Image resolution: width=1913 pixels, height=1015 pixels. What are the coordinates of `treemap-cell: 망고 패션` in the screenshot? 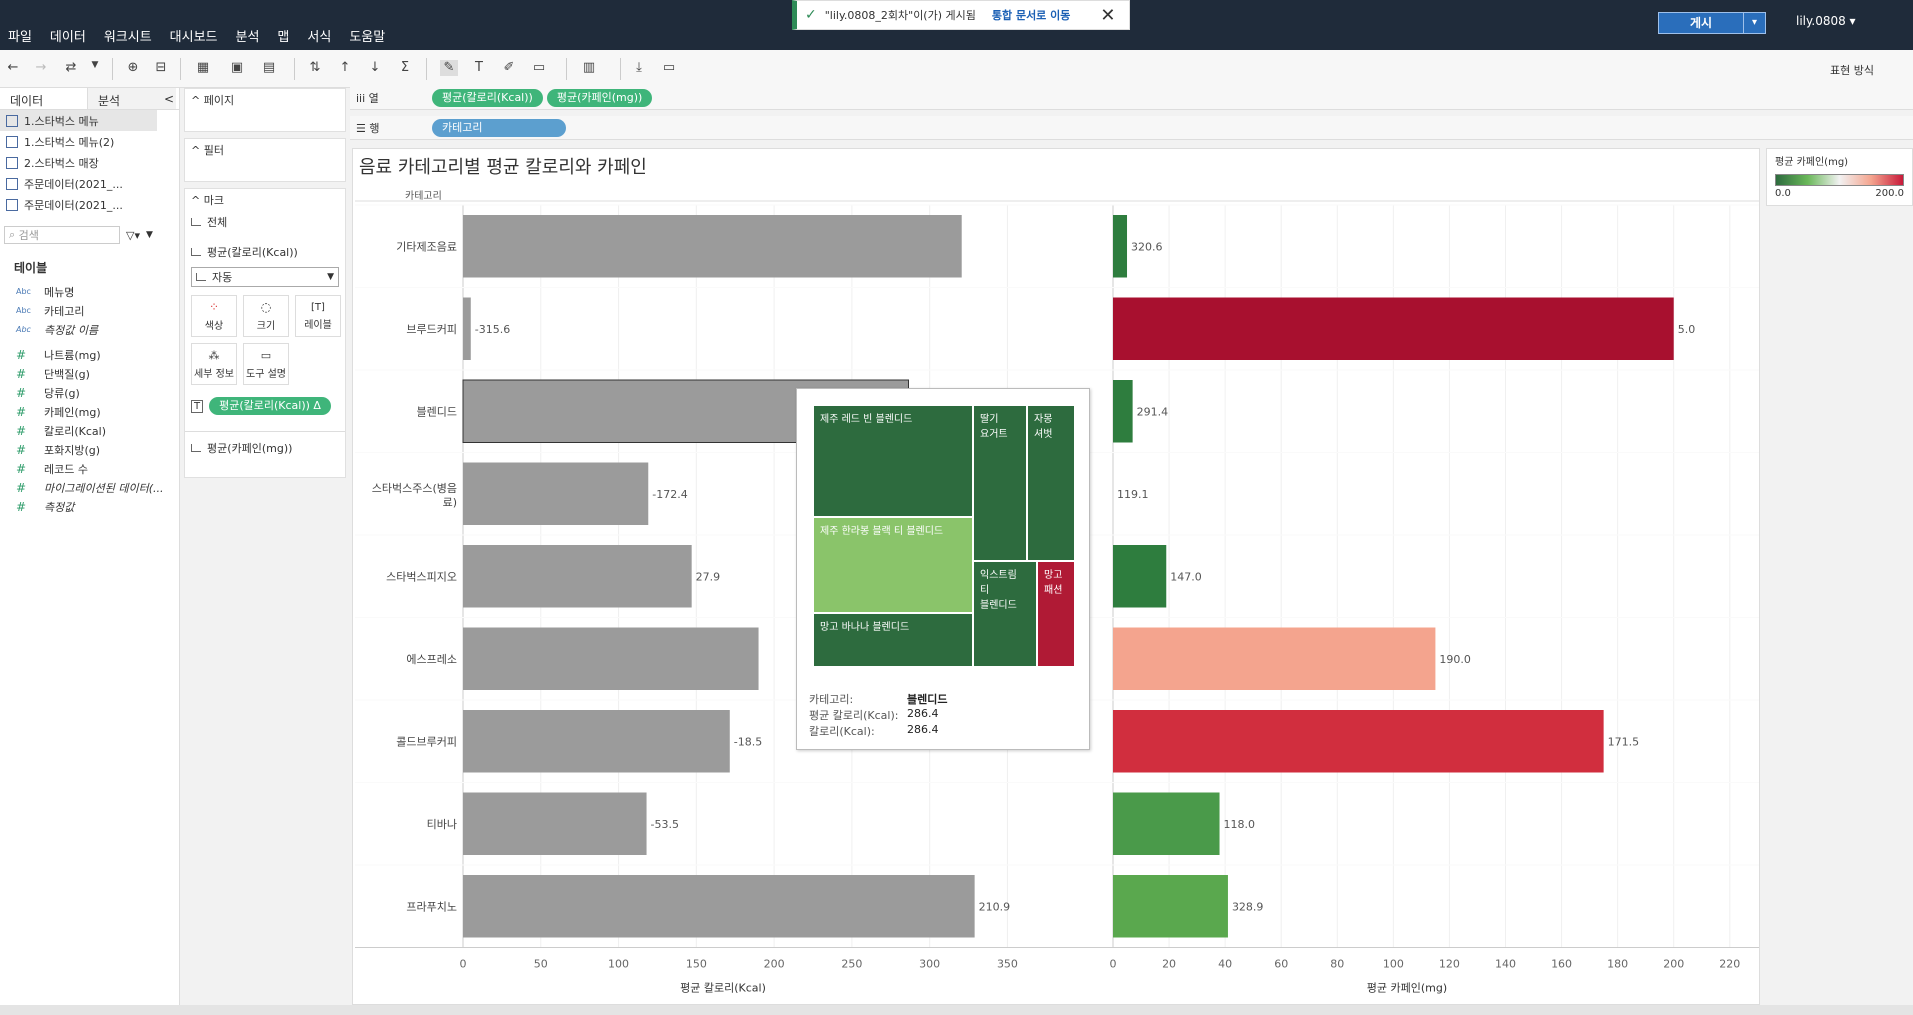 It's located at (1056, 614).